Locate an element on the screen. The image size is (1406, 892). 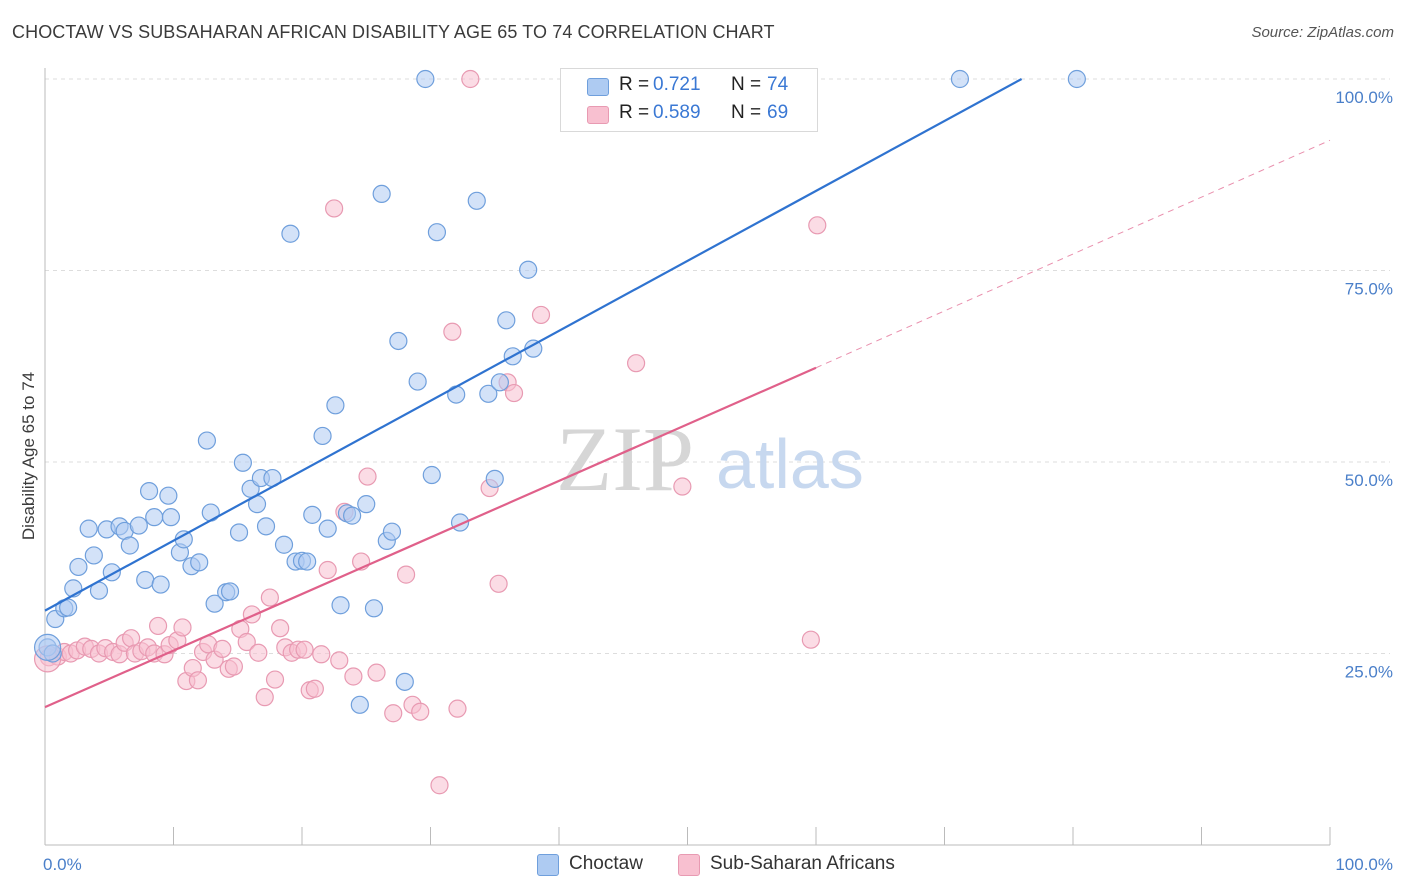
legend-row-subsaharan: R = 0.589 N = 69 is located at coordinates (689, 114).